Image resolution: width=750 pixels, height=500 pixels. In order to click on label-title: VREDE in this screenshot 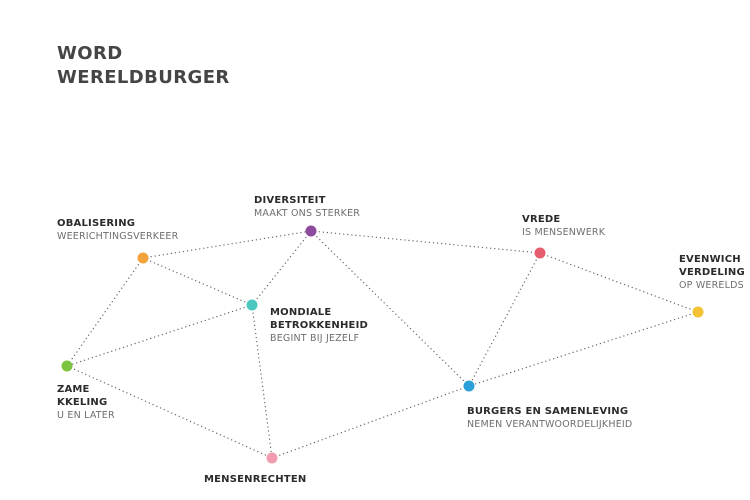, I will do `click(541, 219)`.